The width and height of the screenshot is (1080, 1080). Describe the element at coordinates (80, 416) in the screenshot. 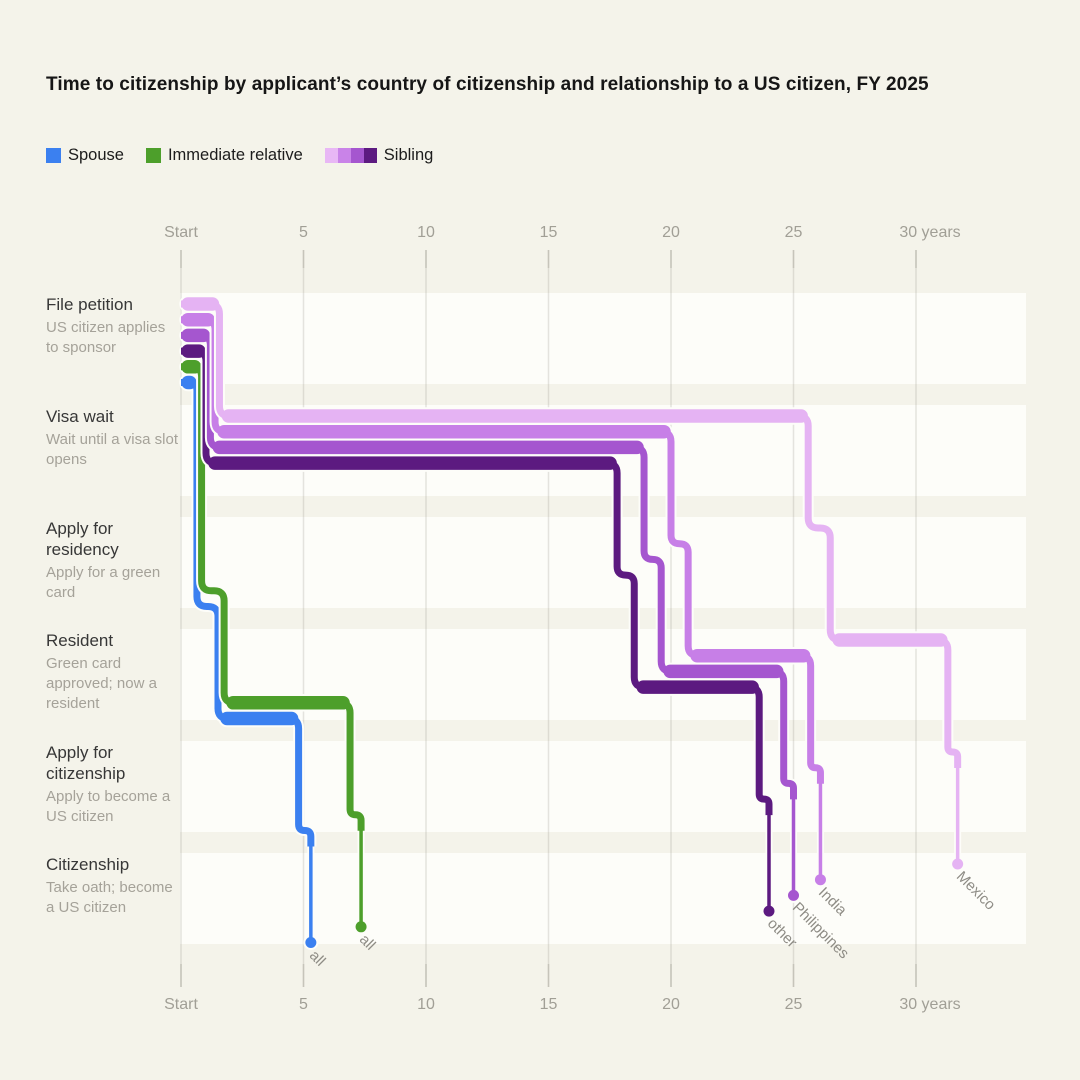

I see `stage-title: Visa wait` at that location.